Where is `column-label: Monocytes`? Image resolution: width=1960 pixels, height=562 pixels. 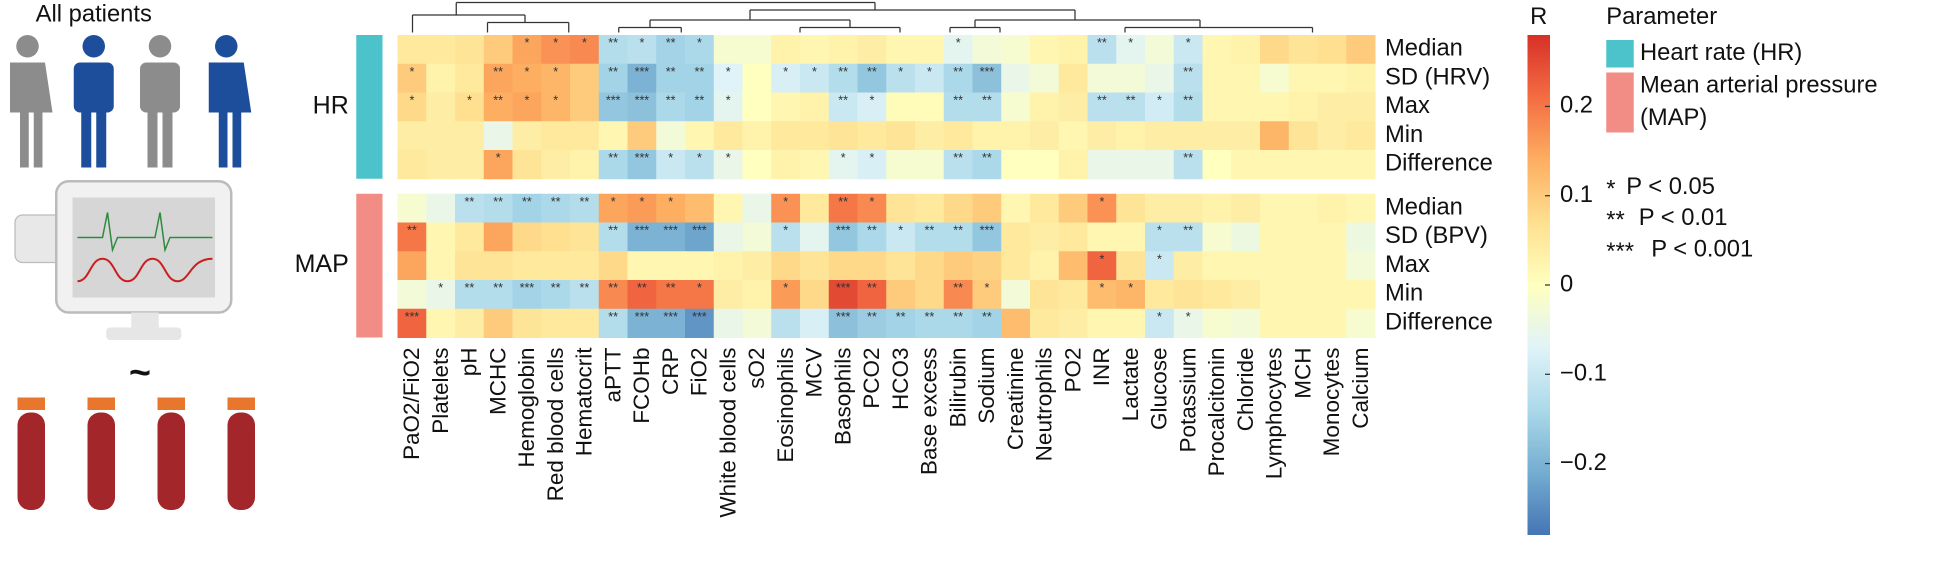
column-label: Monocytes is located at coordinates (1331, 402).